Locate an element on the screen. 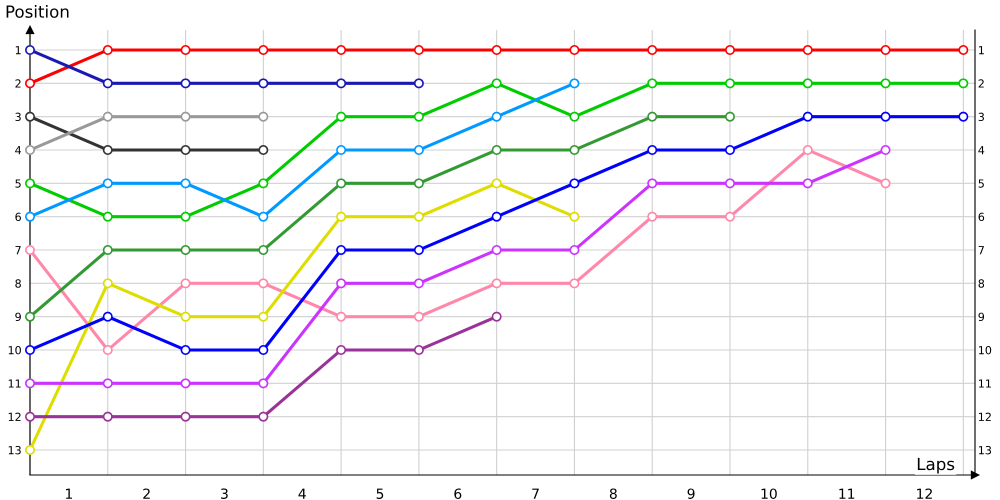 This screenshot has width=1000, height=500. y-tick-label: 5 is located at coordinates (18, 183).